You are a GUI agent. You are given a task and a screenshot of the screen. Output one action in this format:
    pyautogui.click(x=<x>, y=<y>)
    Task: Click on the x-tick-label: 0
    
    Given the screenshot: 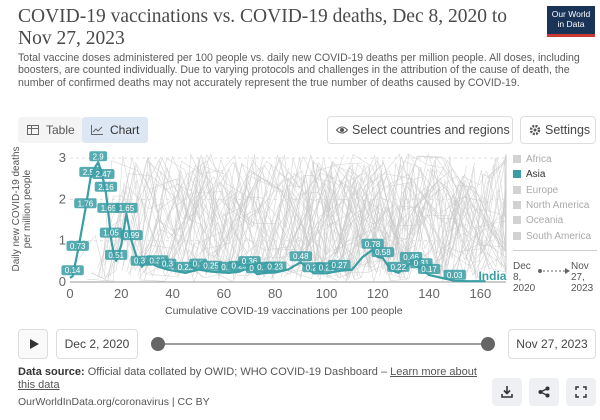 What is the action you would take?
    pyautogui.click(x=69, y=293)
    